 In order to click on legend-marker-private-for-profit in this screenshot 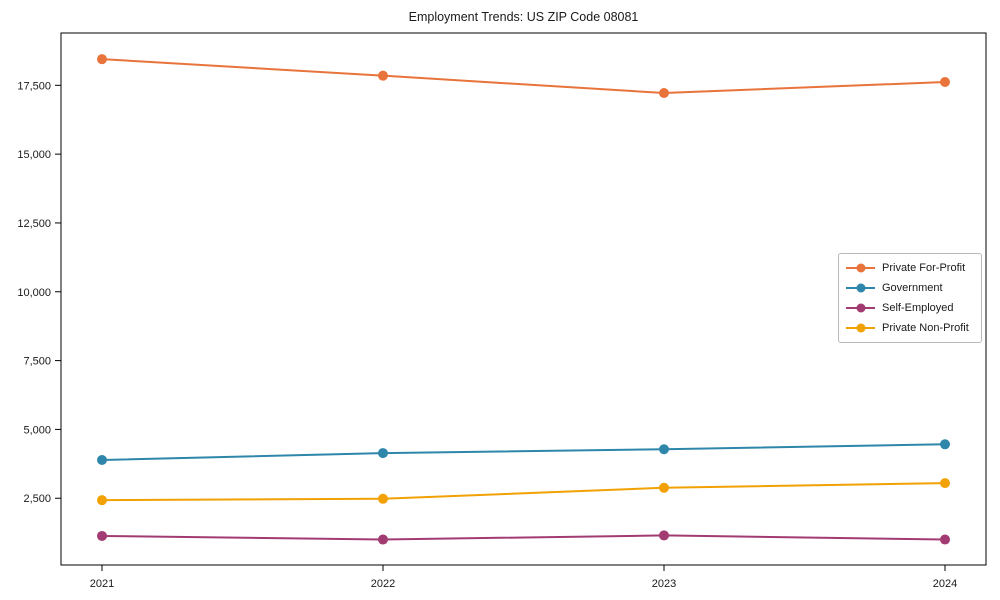, I will do `click(860, 268)`.